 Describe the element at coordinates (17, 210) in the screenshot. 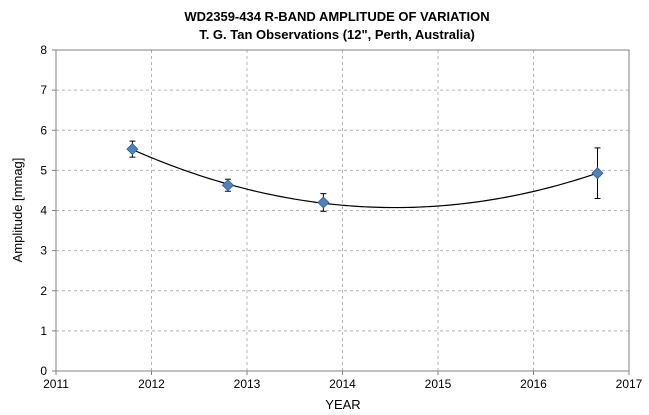

I see `y-axis-label: Amplitude [mmag]` at that location.